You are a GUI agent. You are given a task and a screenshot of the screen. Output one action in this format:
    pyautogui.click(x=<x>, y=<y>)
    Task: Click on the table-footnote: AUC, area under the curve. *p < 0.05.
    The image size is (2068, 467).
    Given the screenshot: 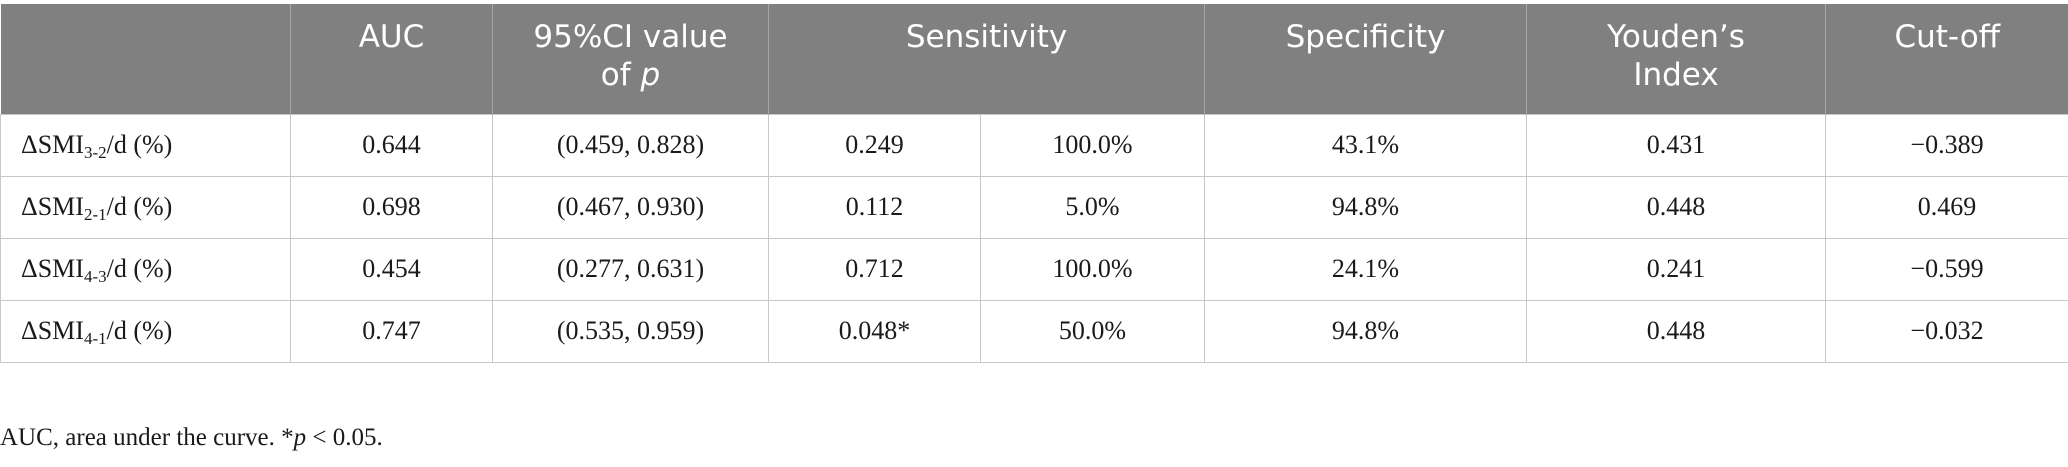 What is the action you would take?
    pyautogui.click(x=191, y=438)
    